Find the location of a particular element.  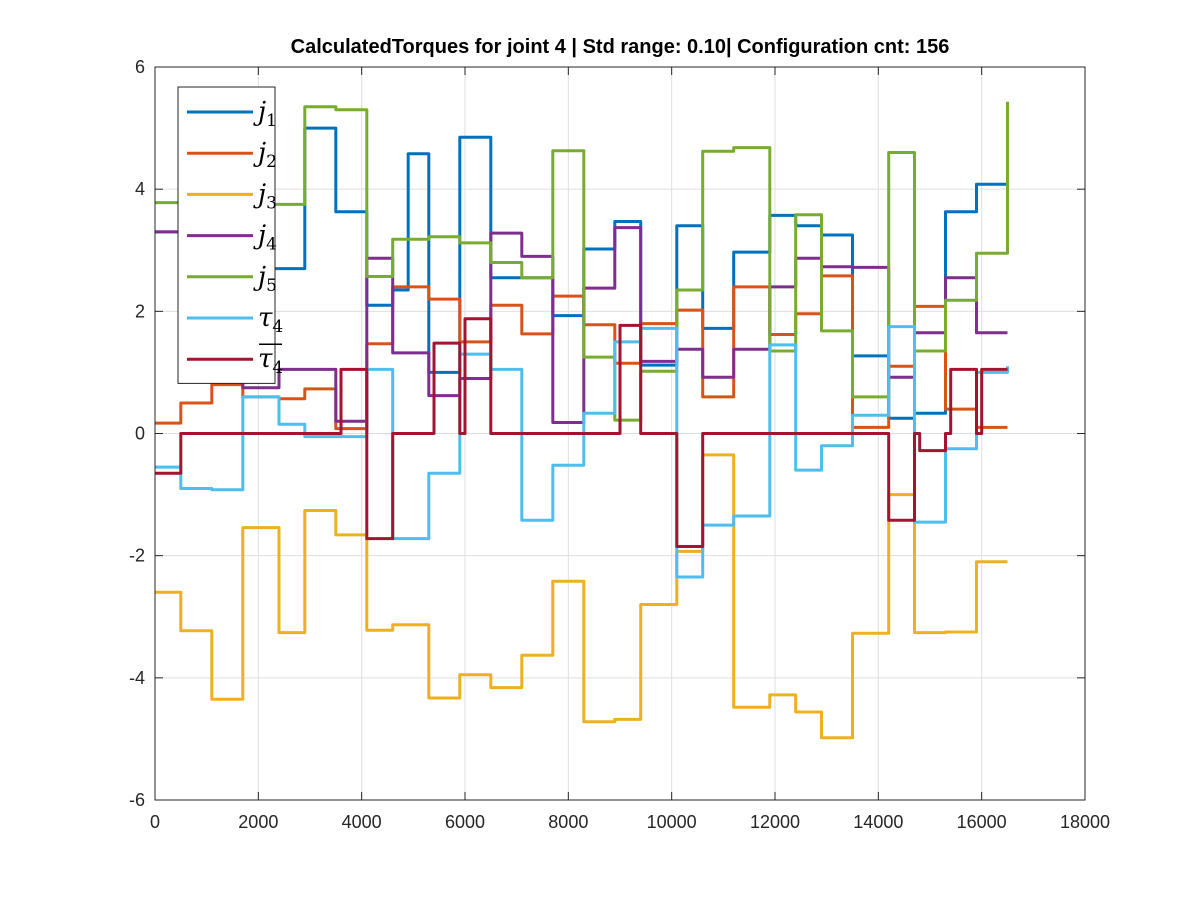

y-tick-label: 6 is located at coordinates (140, 67).